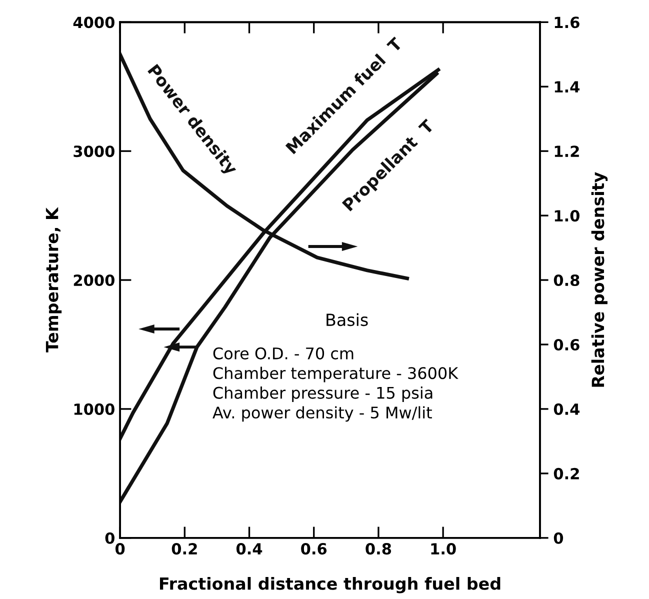 This screenshot has height=599, width=649. Describe the element at coordinates (330, 585) in the screenshot. I see `x-axis-title: Fractional distance through fuel bed` at that location.